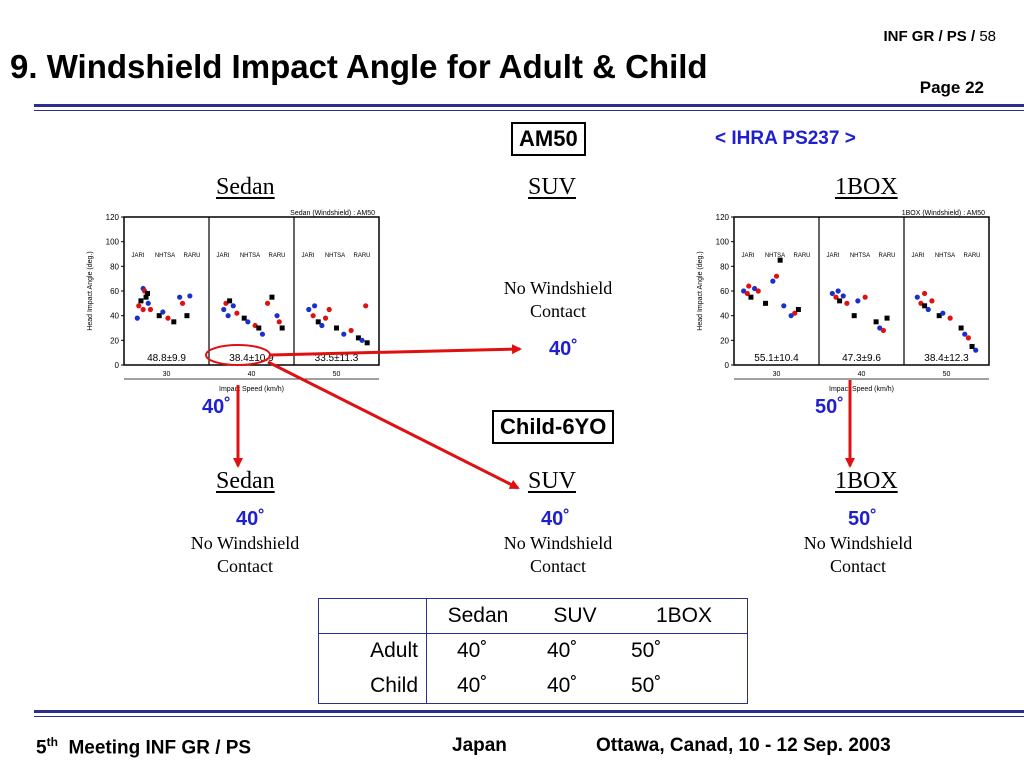  What do you see at coordinates (529, 110) in the screenshot?
I see `header-rule-thin` at bounding box center [529, 110].